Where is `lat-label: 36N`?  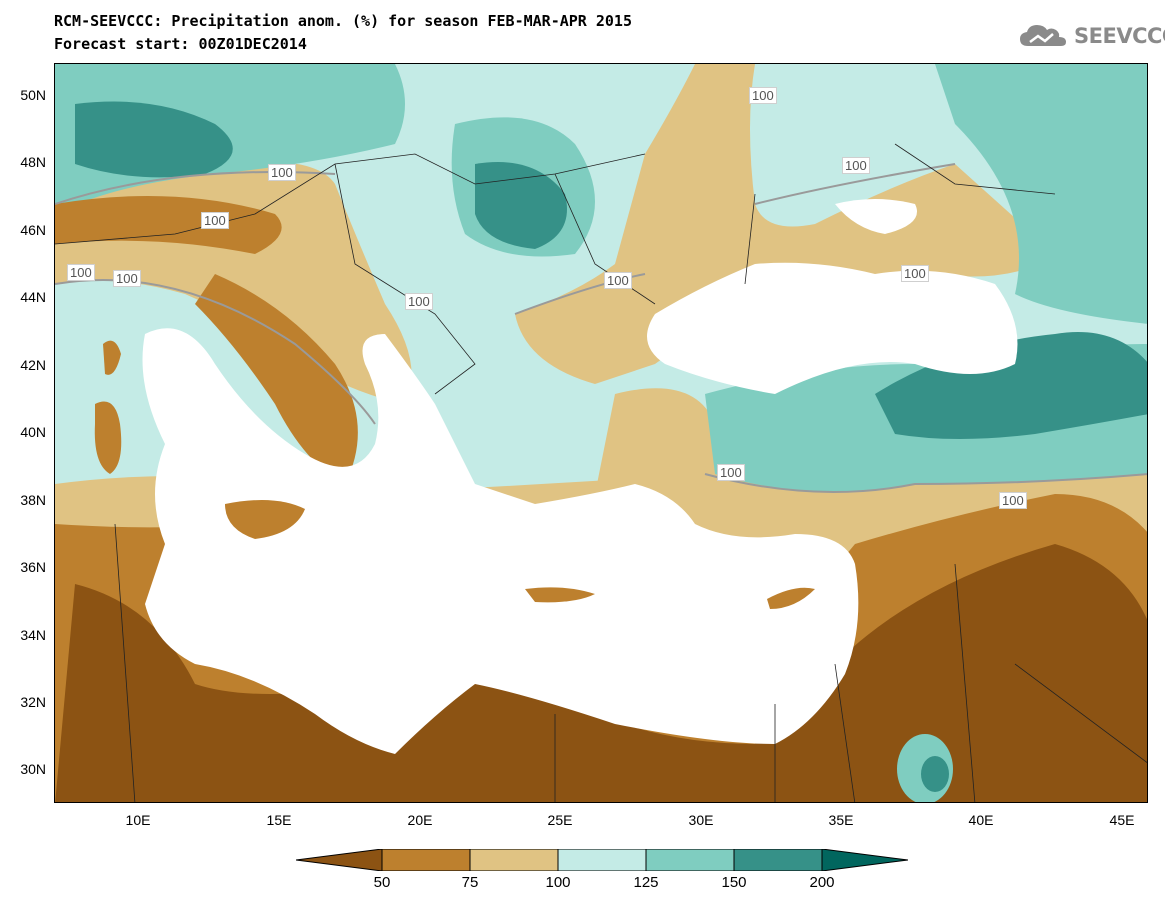 lat-label: 36N is located at coordinates (33, 567).